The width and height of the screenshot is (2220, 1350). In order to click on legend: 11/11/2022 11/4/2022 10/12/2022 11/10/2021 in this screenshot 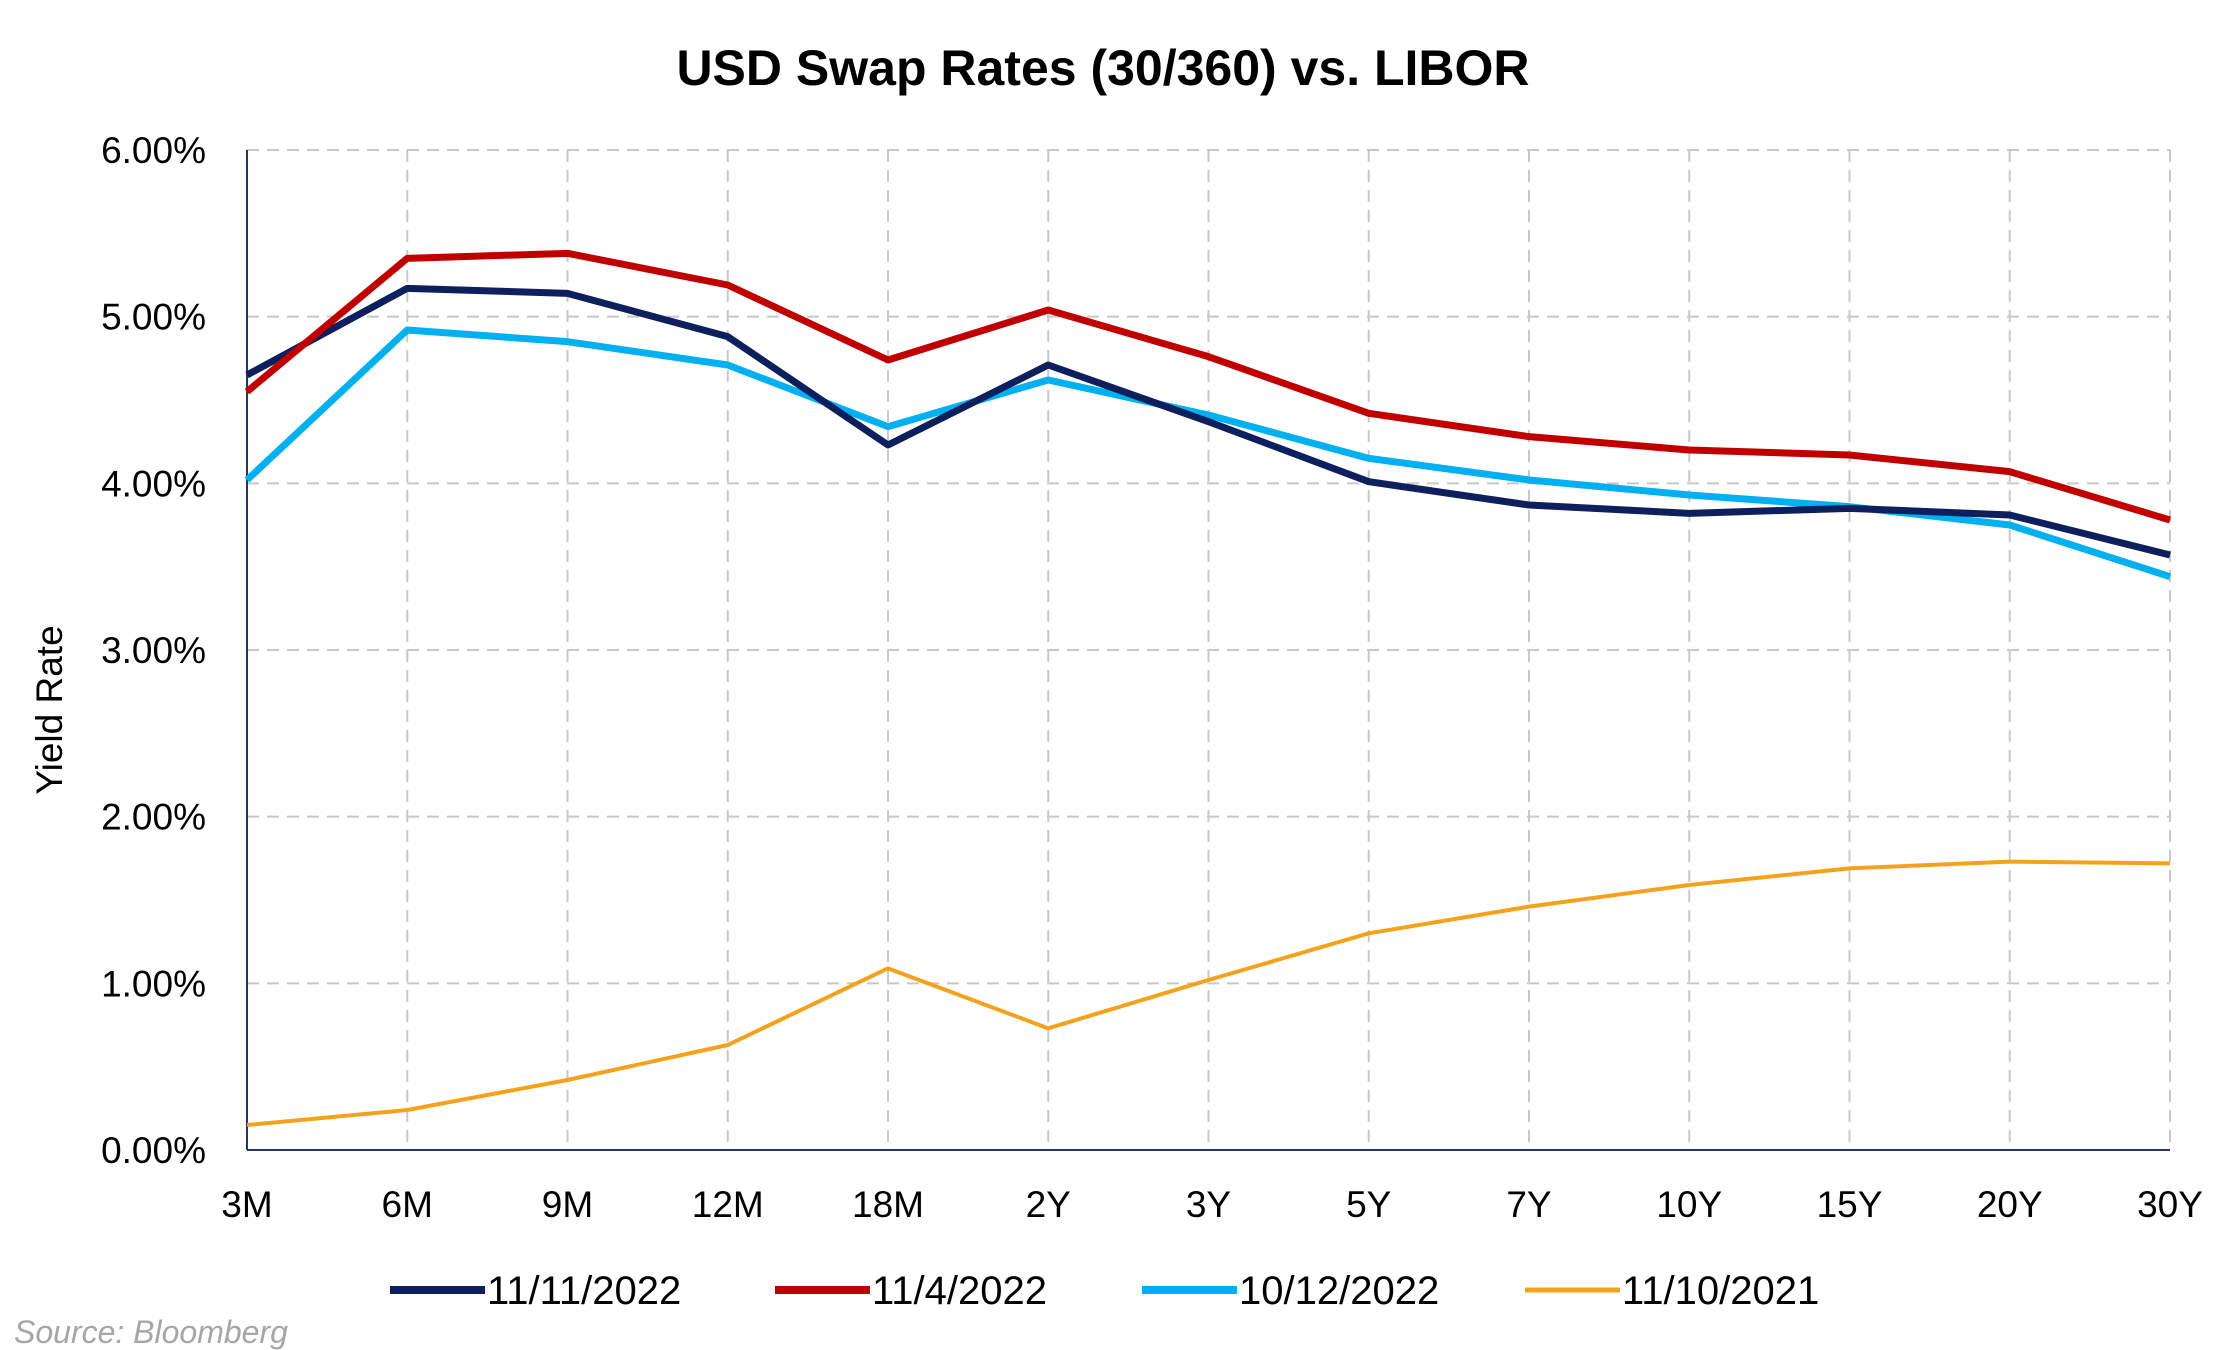, I will do `click(1104, 1291)`.